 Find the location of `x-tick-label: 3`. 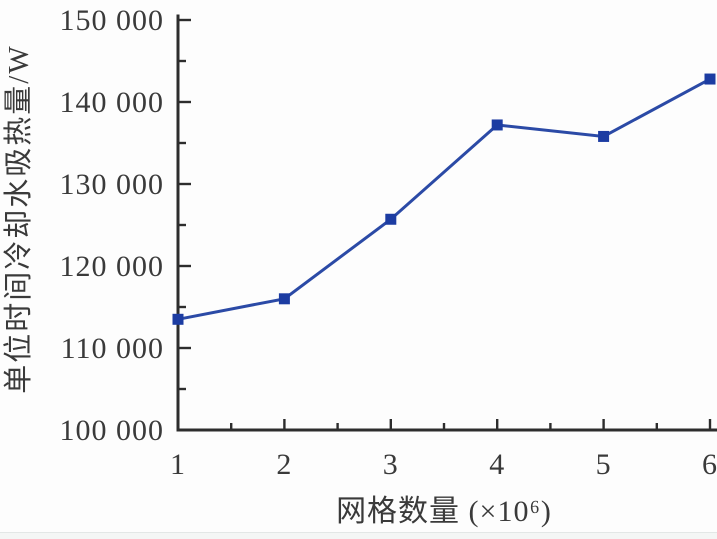

x-tick-label: 3 is located at coordinates (391, 464).